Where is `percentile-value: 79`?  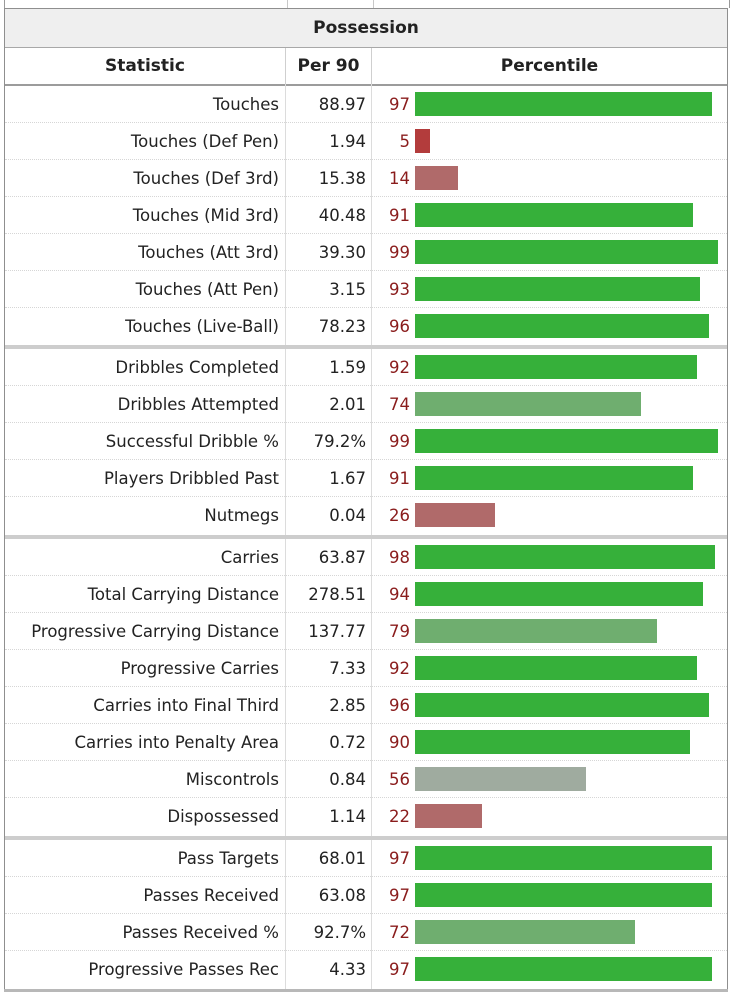 percentile-value: 79 is located at coordinates (399, 631).